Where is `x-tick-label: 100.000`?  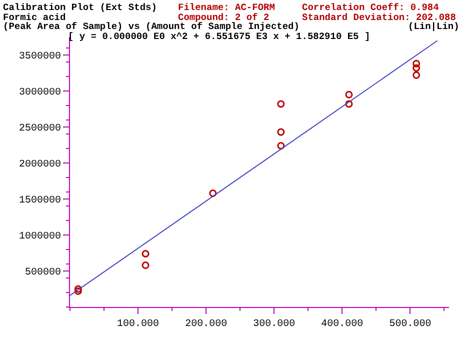 x-tick-label: 100.000 is located at coordinates (138, 324).